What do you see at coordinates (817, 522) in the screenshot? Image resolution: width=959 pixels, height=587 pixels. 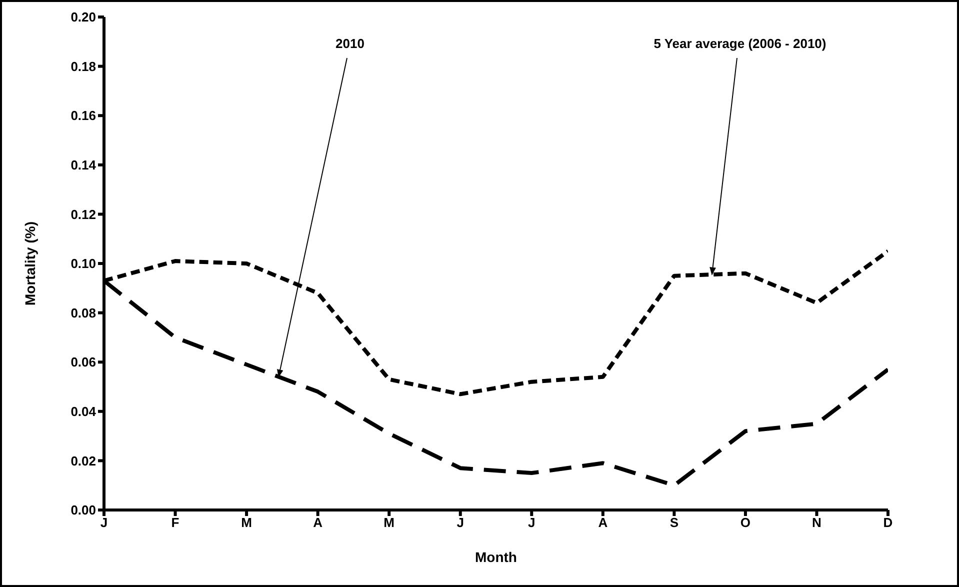 I see `x-tick-label: N` at bounding box center [817, 522].